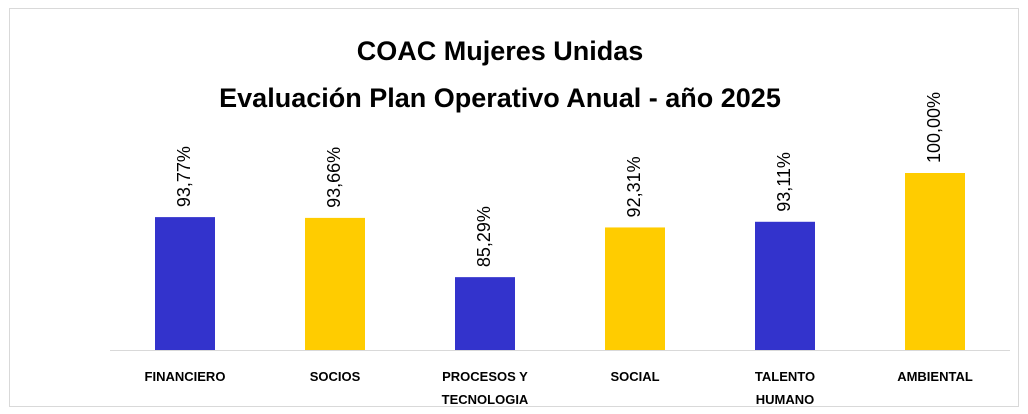  What do you see at coordinates (334, 177) in the screenshot?
I see `data-label: 93,66%` at bounding box center [334, 177].